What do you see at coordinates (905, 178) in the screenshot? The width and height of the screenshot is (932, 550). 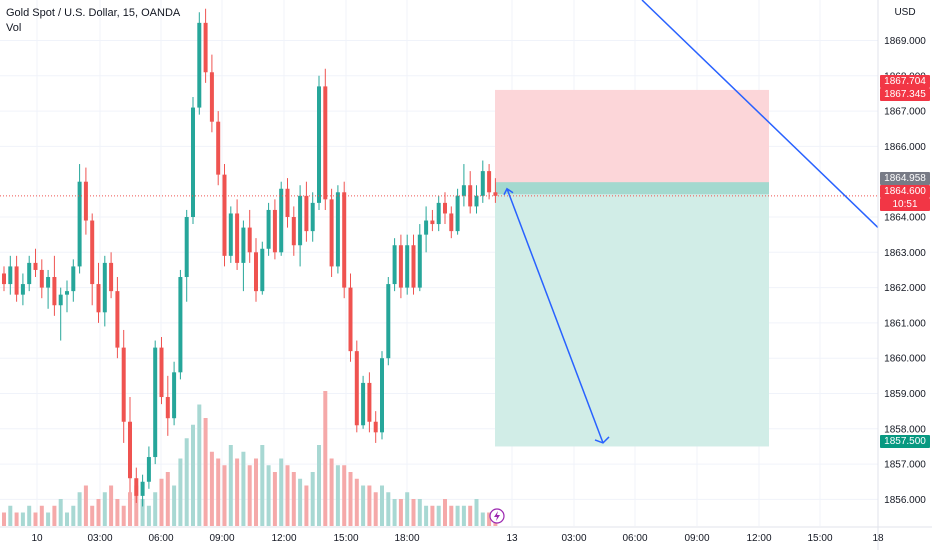 I see `entry-price-label: 1864.958` at bounding box center [905, 178].